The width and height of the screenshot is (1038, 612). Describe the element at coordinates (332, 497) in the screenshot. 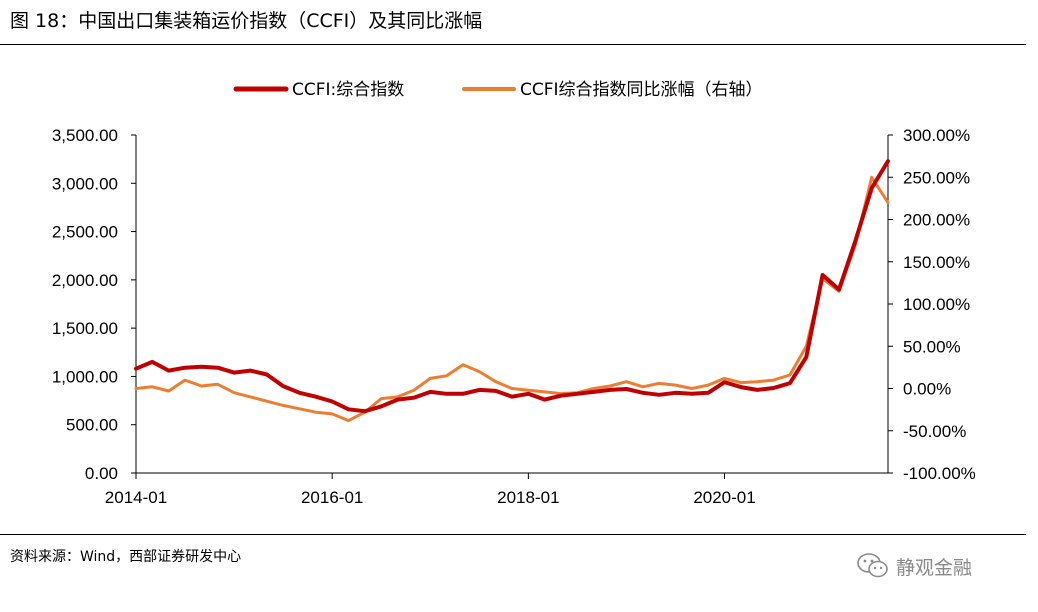

I see `x-tick-label: 2016-01` at that location.